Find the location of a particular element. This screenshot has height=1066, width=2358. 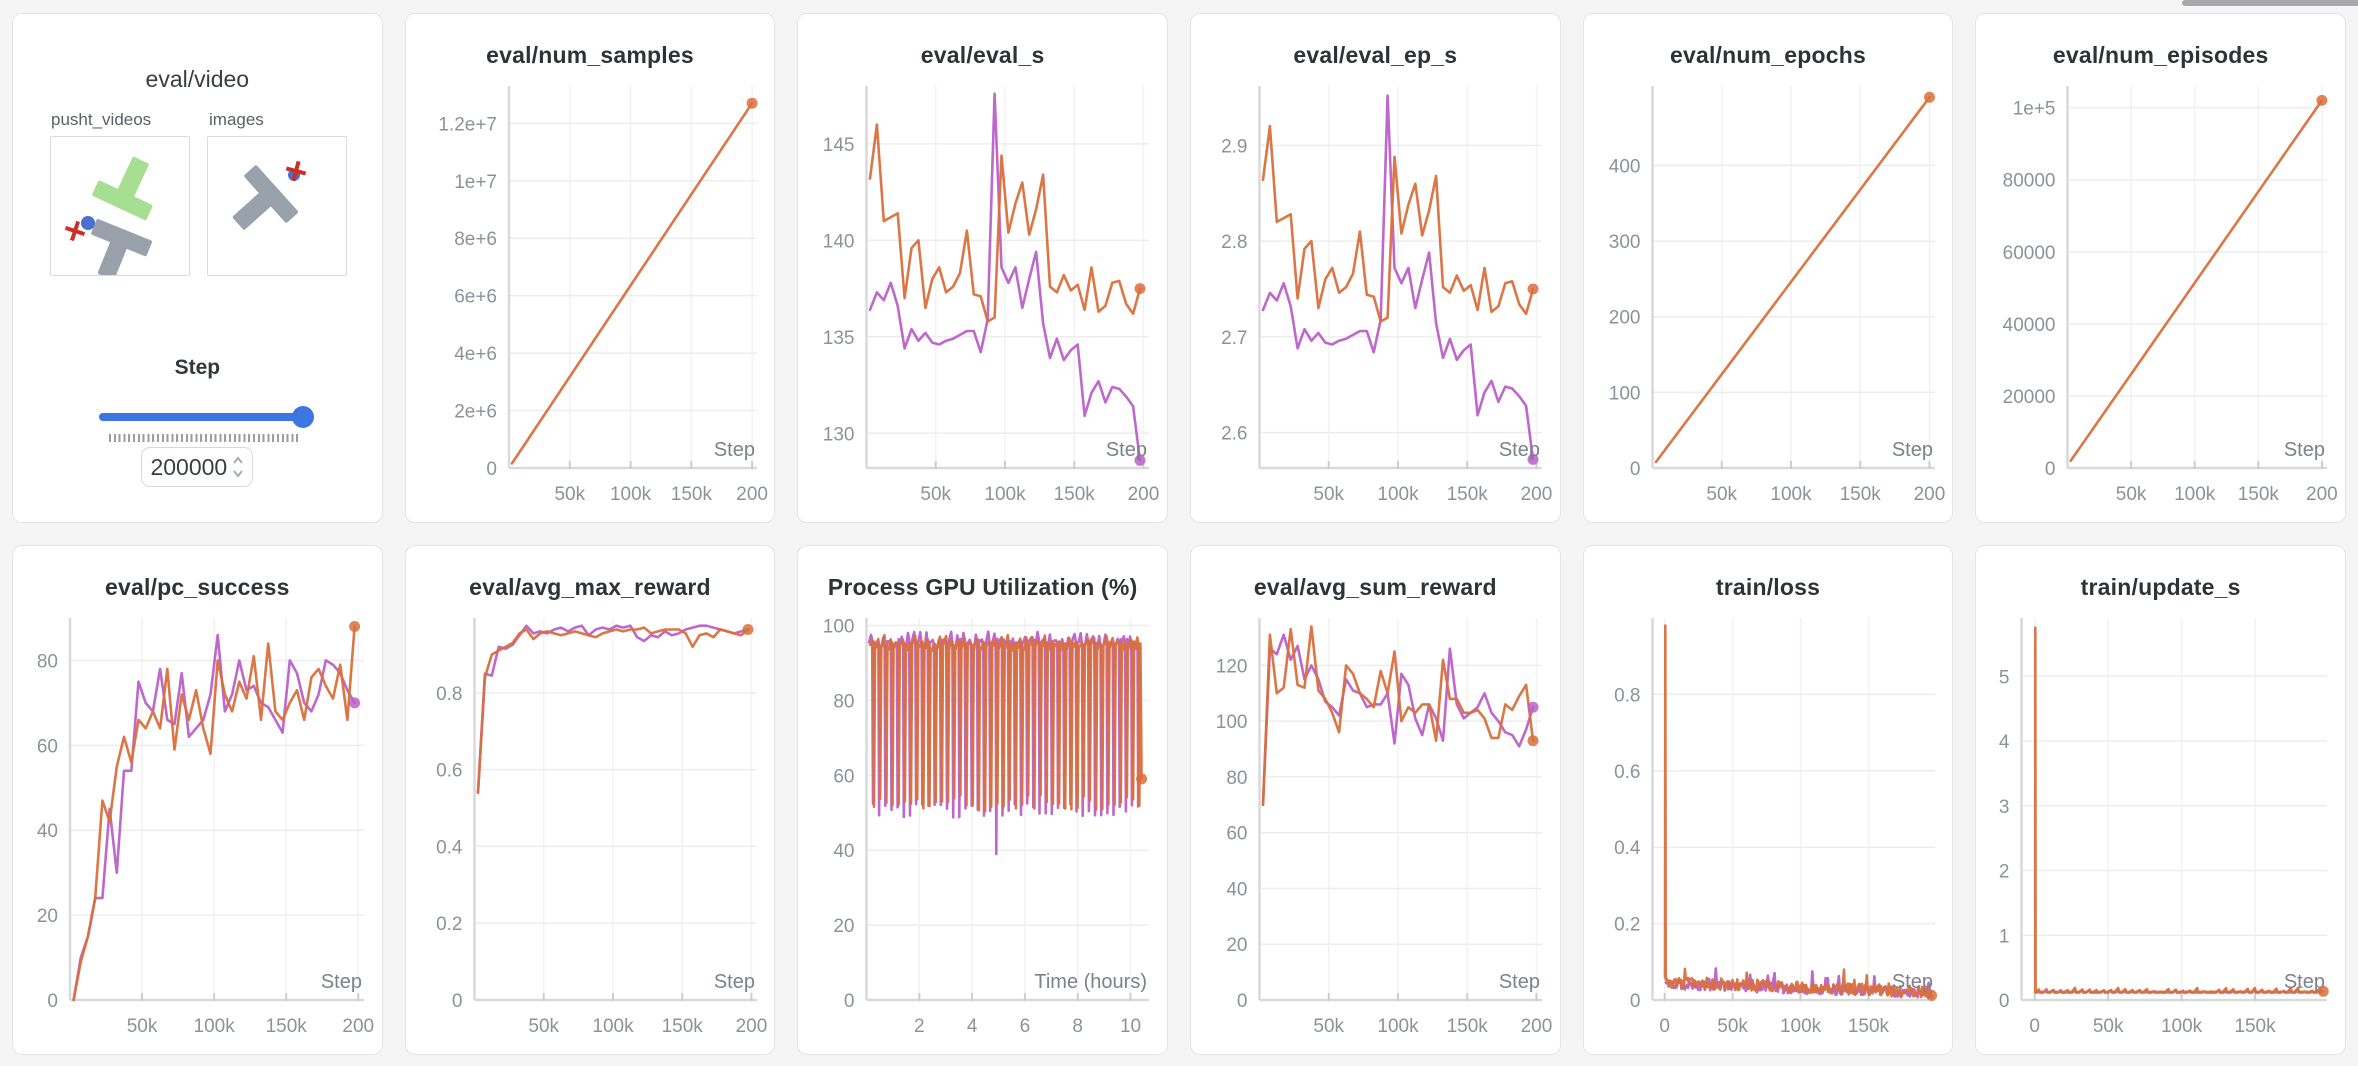

chart-canvas-eval-eval-ep-s: 2.6 2.7 2.8 2.9 50k 100k 150k 200 Step is located at coordinates (1375, 299).